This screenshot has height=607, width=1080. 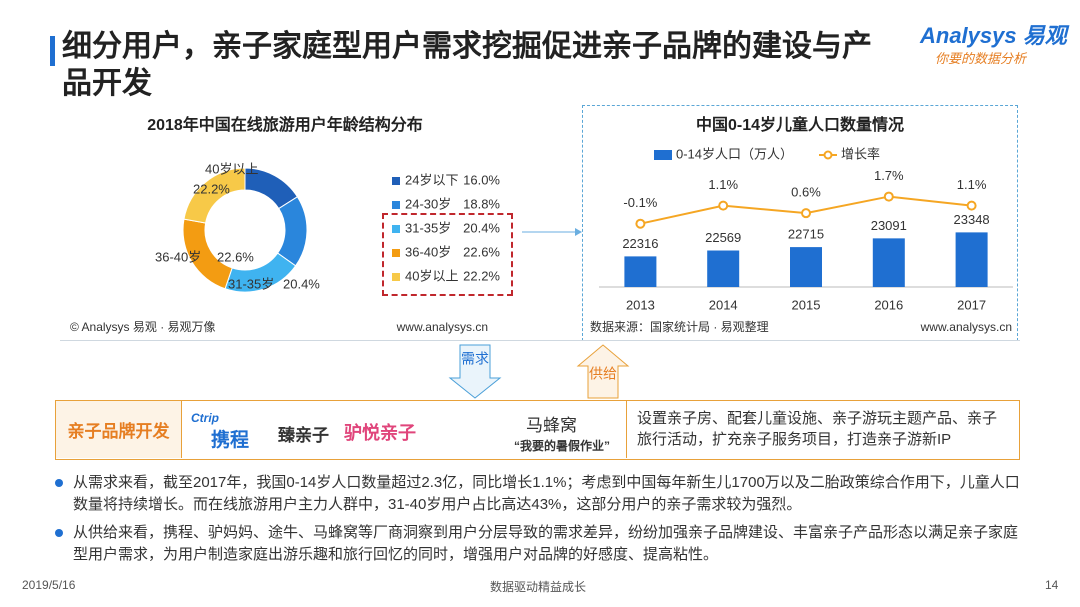 I want to click on legend-label: 增长率, so click(x=860, y=153).